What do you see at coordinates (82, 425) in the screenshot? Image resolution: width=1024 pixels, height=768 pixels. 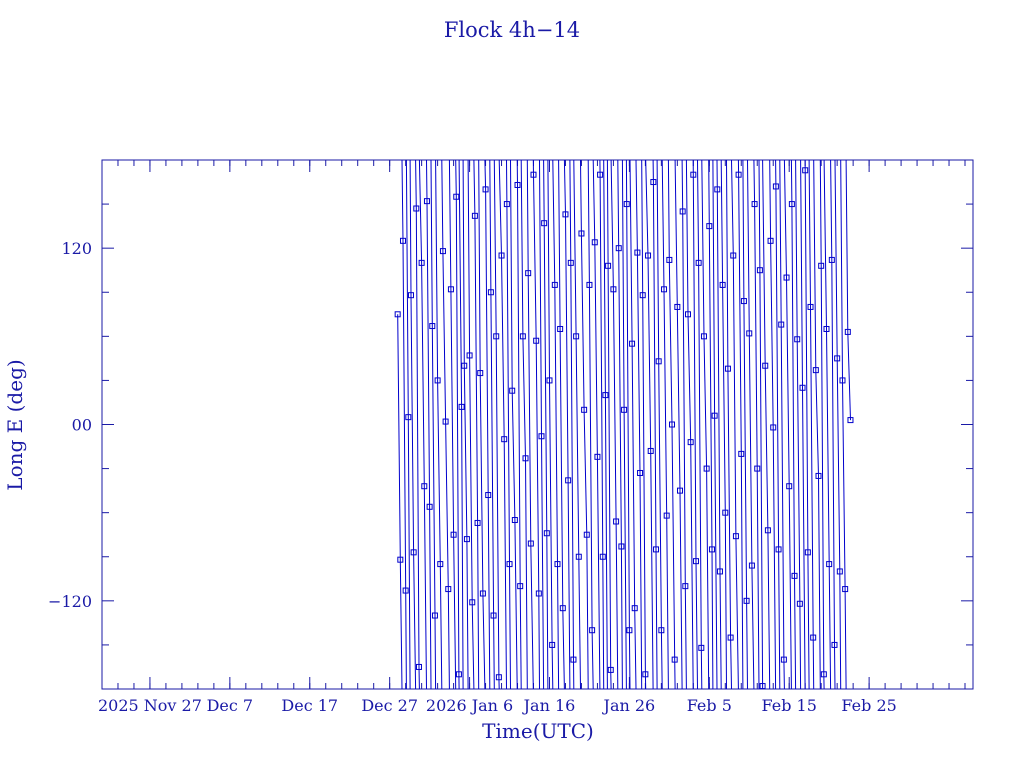 I see `y-tick-label: 00` at bounding box center [82, 425].